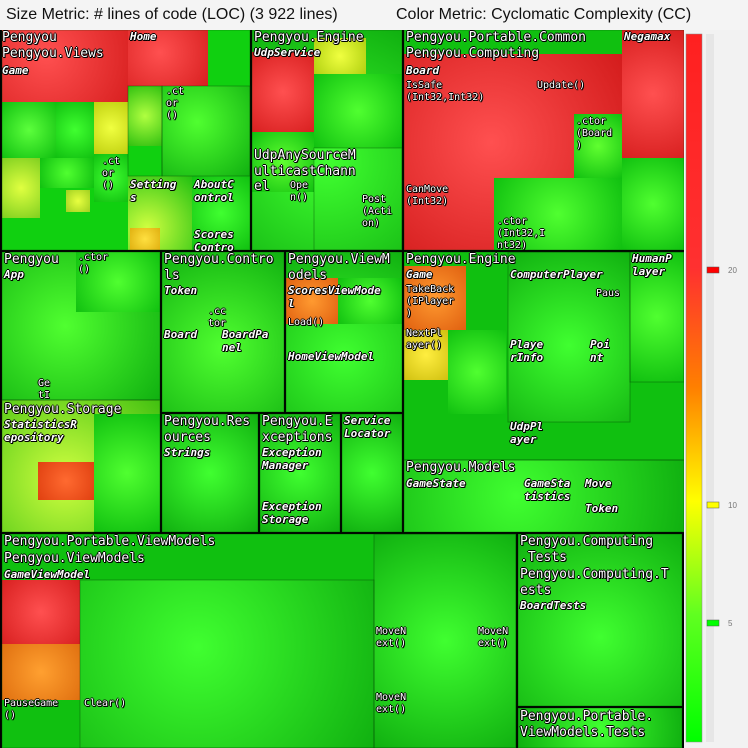 The width and height of the screenshot is (748, 748). What do you see at coordinates (65, 66) in the screenshot?
I see `views-game-block` at bounding box center [65, 66].